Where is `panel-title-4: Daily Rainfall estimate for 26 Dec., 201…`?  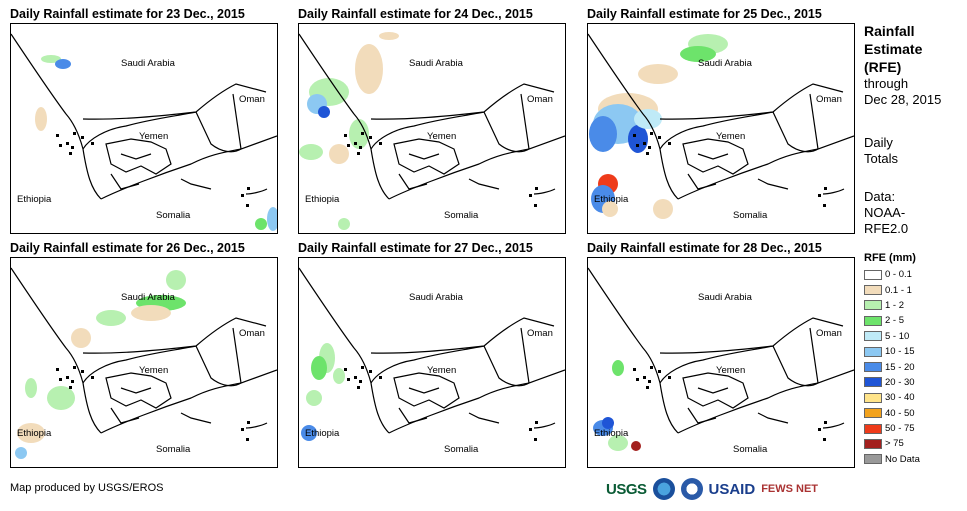 panel-title-4: Daily Rainfall estimate for 26 Dec., 201… is located at coordinates (127, 248).